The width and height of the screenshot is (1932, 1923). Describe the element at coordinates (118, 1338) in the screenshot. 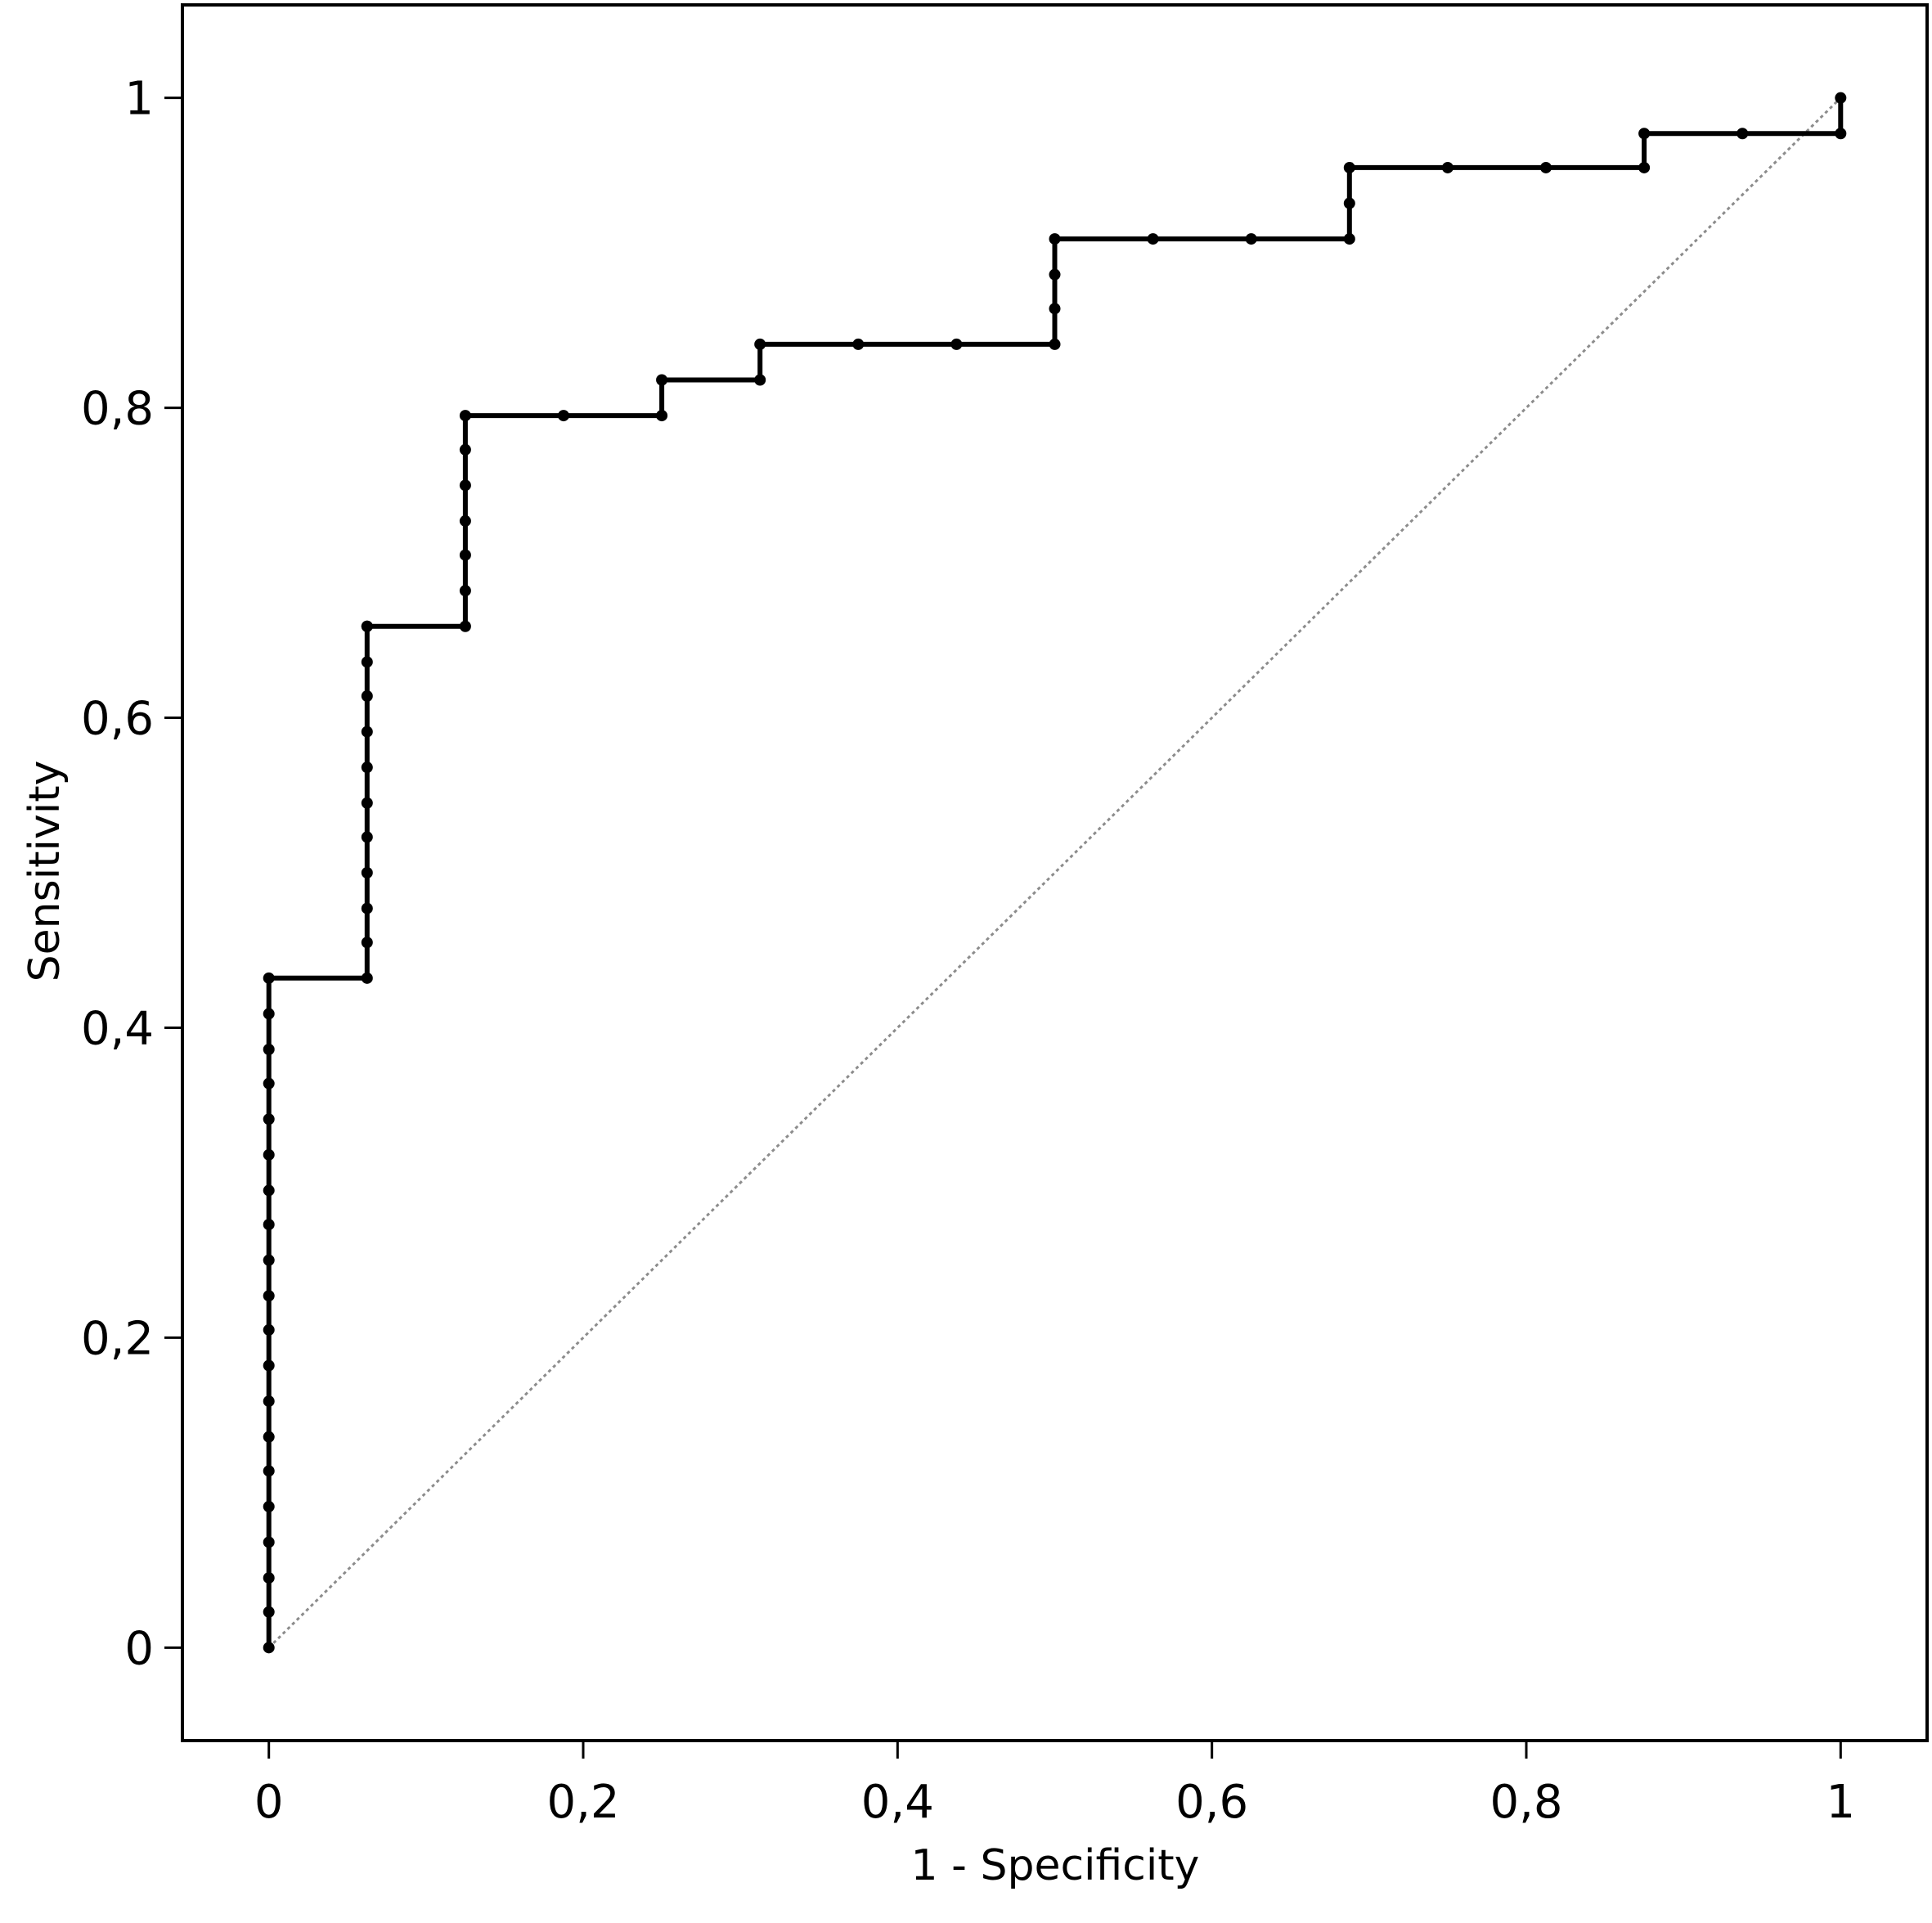

I see `y-tick-label: 0,2` at that location.